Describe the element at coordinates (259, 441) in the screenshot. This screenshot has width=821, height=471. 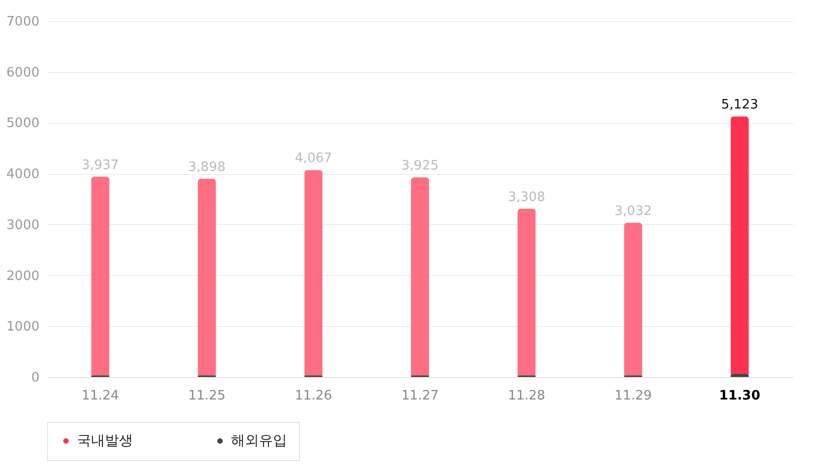
I see `legend-label: 해외유입` at that location.